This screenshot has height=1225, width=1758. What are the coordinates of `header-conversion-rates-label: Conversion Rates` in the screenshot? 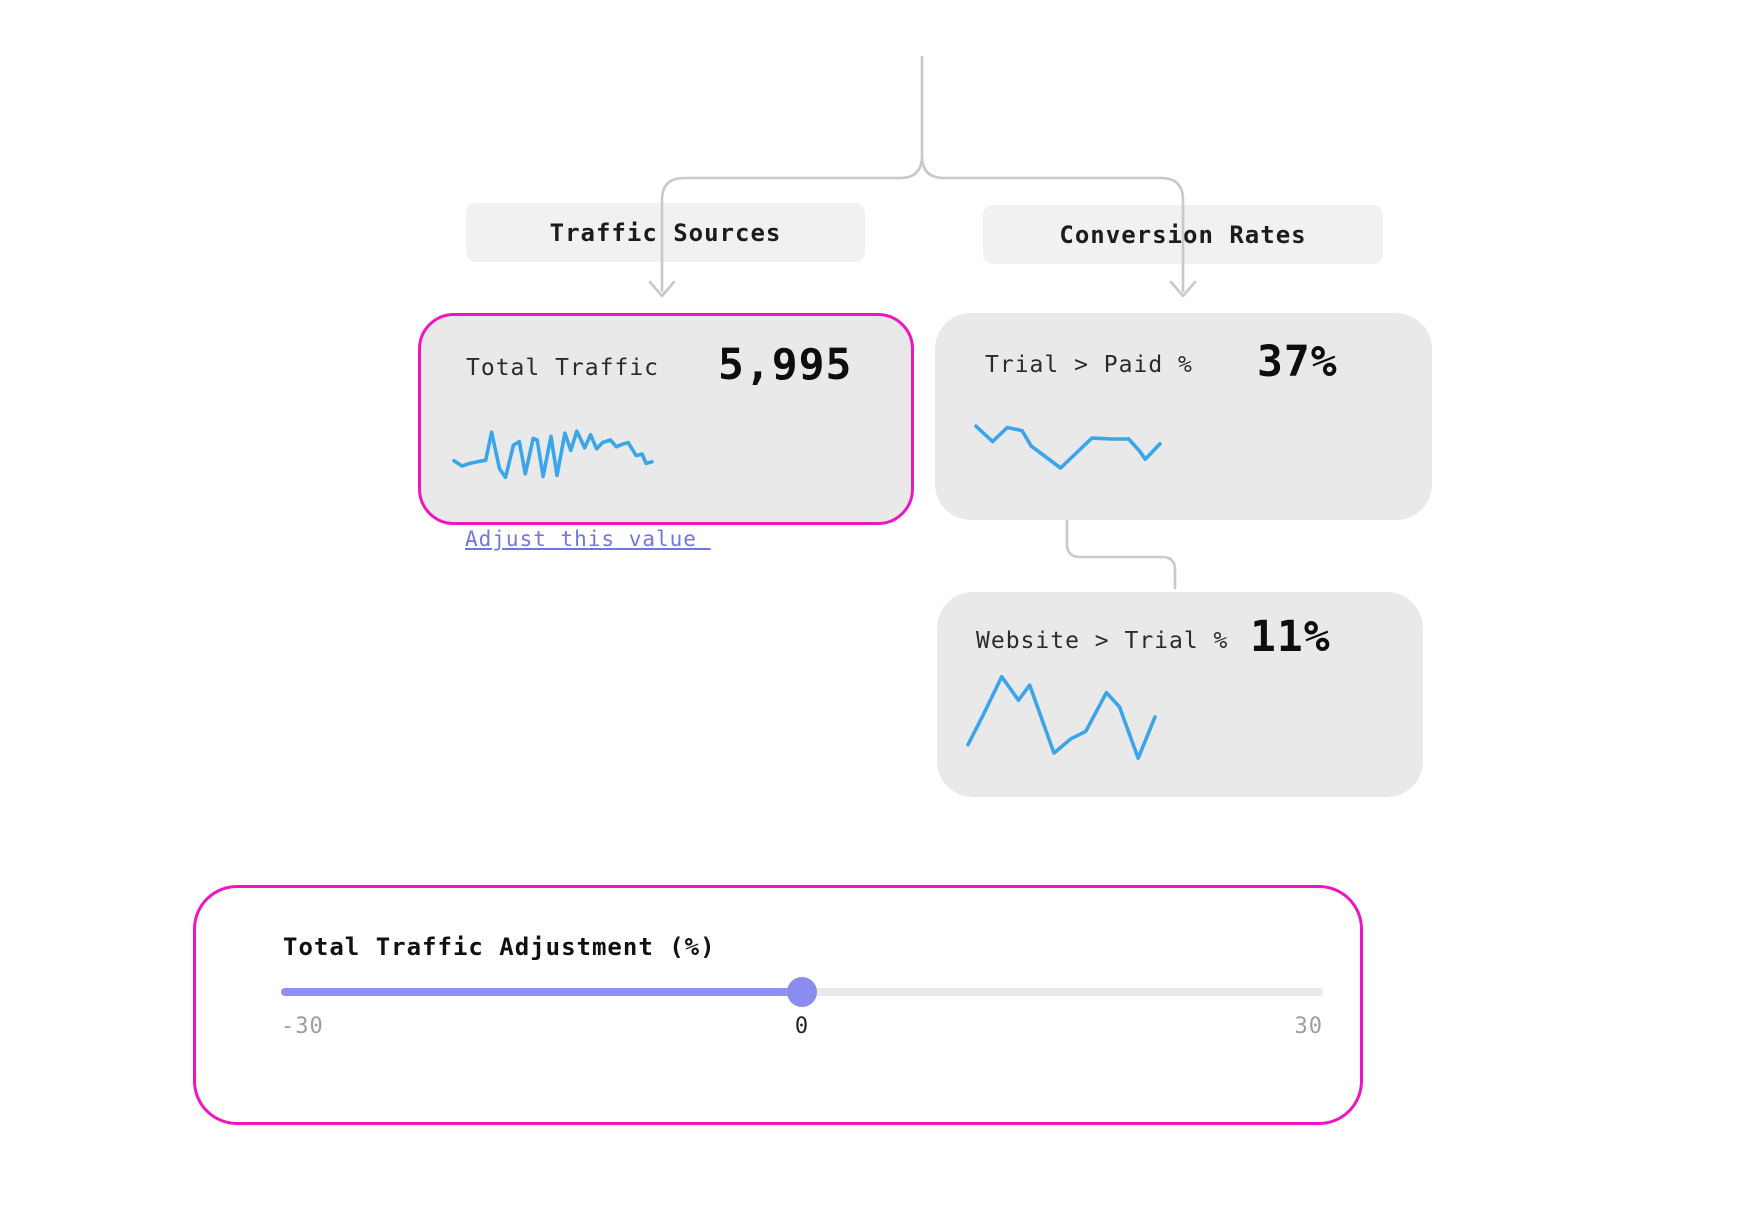 It's located at (1183, 234).